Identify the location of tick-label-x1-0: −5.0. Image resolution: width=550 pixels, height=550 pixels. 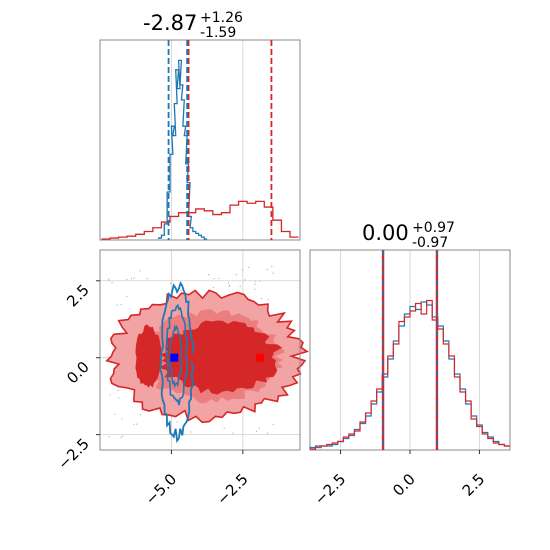
(161, 489).